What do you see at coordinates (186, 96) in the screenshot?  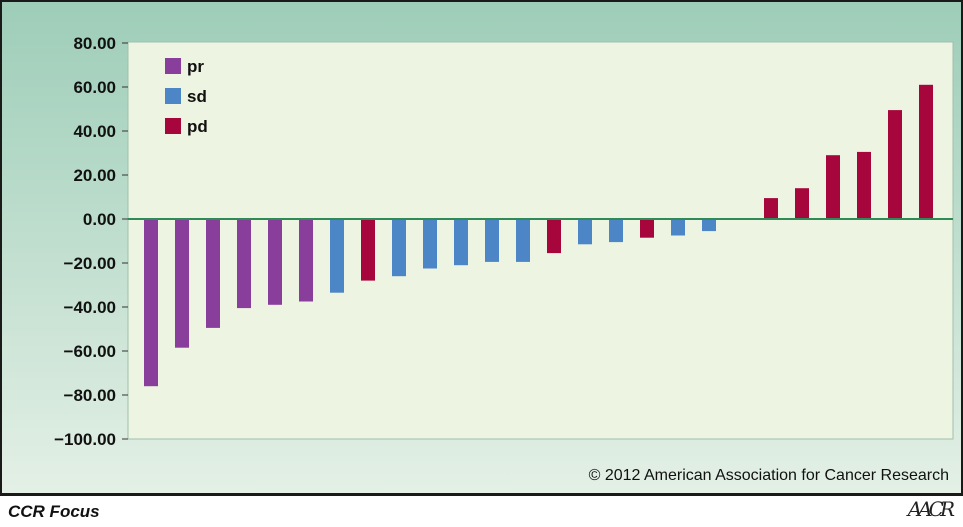 I see `legend: pr sd pd` at bounding box center [186, 96].